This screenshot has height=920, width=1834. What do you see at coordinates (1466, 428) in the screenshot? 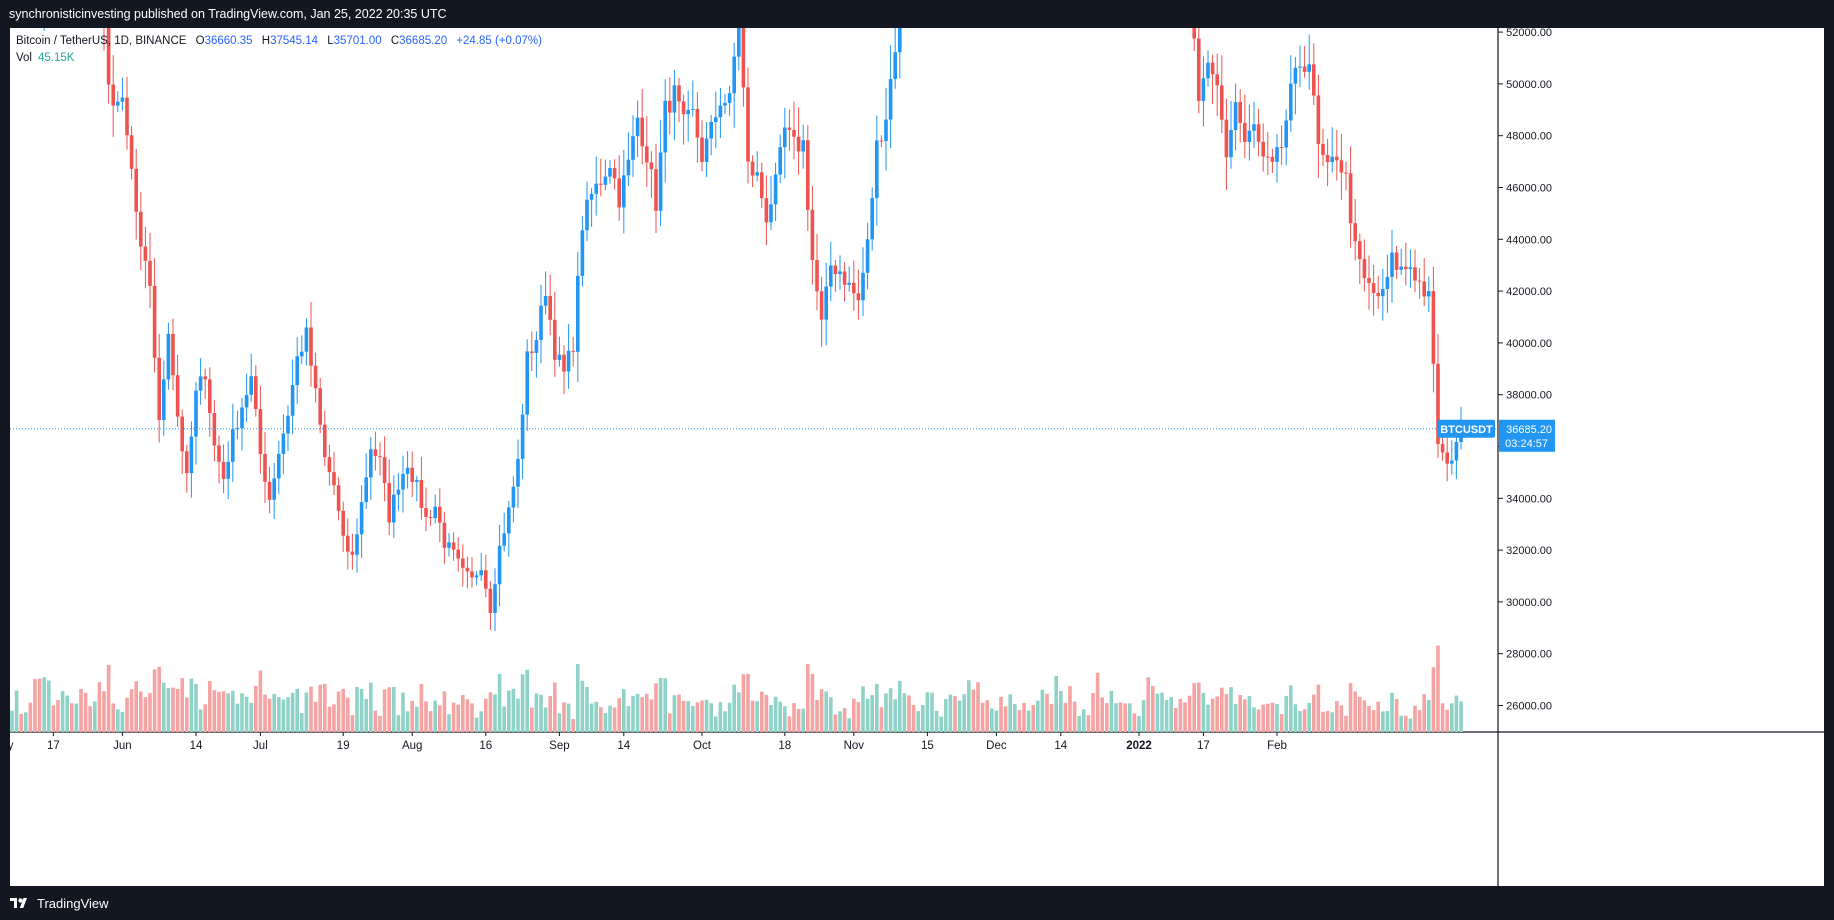
I see `symbol-price-tag` at bounding box center [1466, 428].